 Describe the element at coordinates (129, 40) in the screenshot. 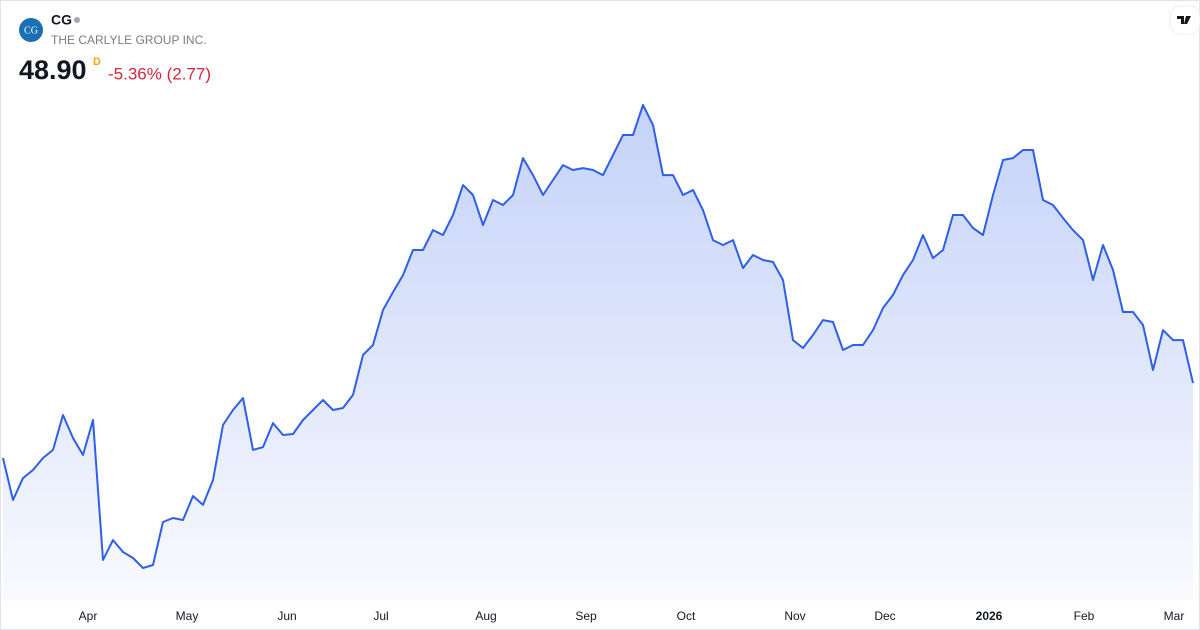

I see `company-name: THE CARLYLE GROUP INC.` at that location.